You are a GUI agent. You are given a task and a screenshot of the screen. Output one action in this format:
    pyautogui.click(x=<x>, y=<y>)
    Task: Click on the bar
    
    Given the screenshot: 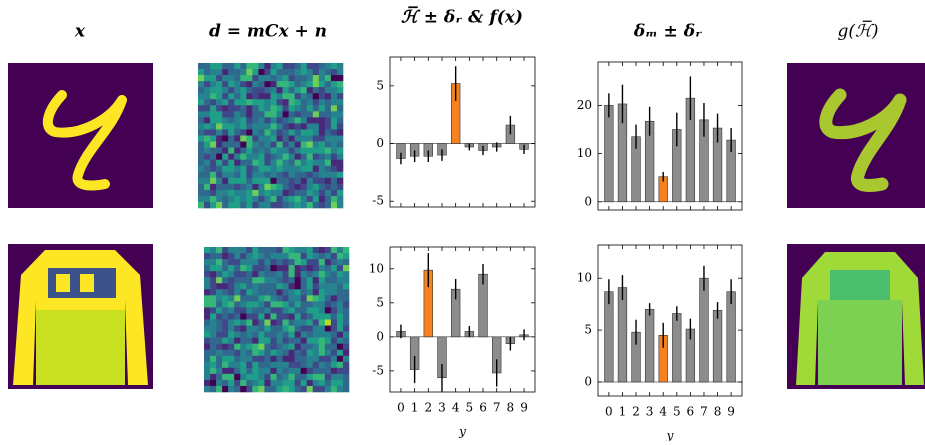 What is the action you would take?
    pyautogui.click(x=717, y=346)
    